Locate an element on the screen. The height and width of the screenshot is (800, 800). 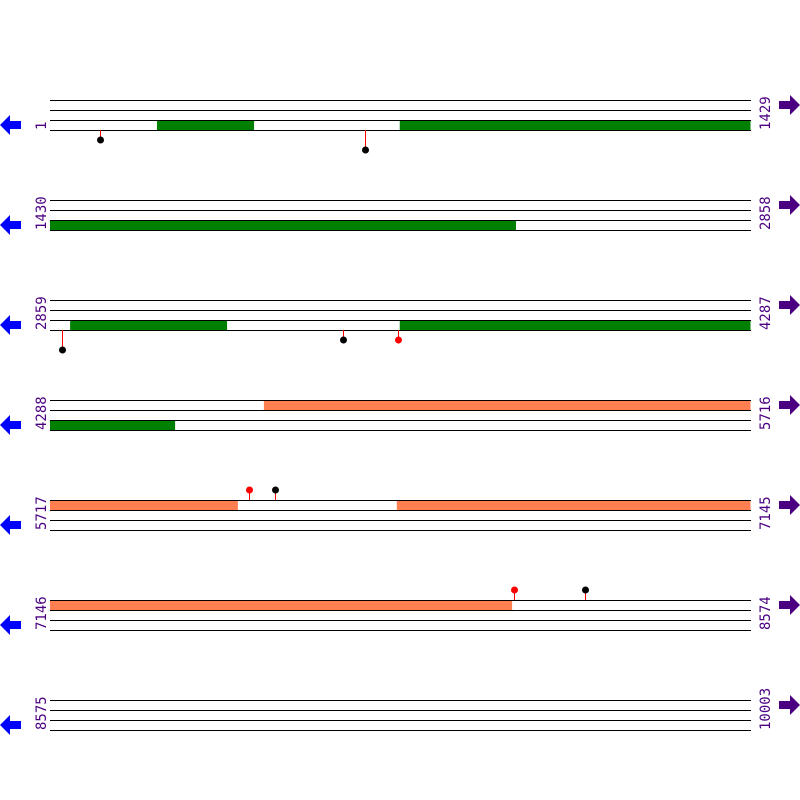
map-row: 1430 2858 is located at coordinates (400, 215).